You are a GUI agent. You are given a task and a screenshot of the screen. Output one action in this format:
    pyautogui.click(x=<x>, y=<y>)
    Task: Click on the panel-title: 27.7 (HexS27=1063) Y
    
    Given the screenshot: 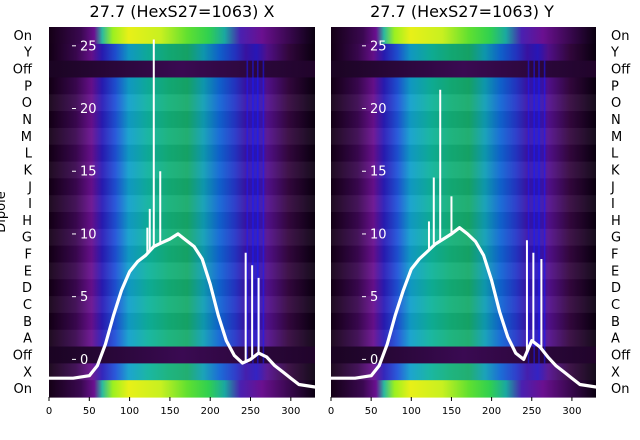 What is the action you would take?
    pyautogui.click(x=462, y=11)
    